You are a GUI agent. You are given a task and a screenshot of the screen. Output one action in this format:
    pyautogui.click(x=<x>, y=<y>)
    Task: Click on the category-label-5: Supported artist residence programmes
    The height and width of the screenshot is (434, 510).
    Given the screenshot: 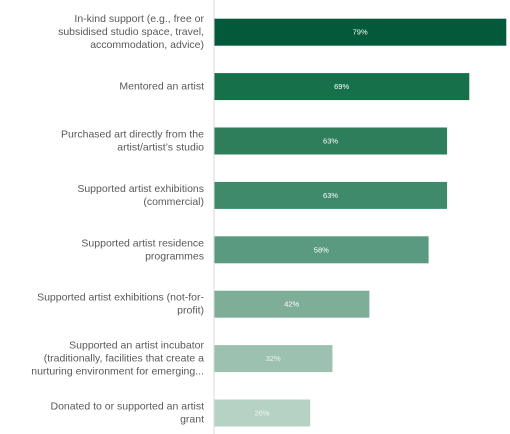 What is the action you would take?
    pyautogui.click(x=142, y=249)
    